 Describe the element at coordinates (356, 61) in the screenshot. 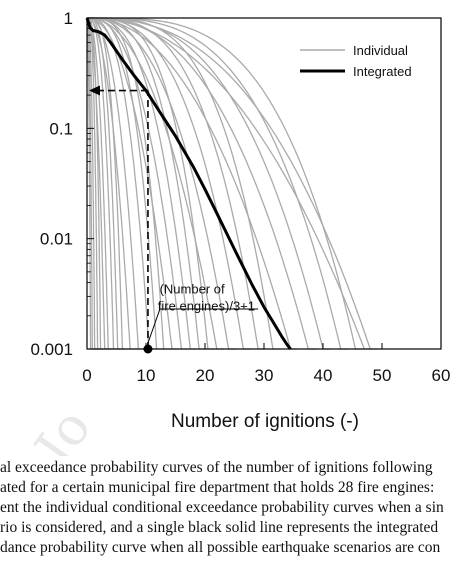

I see `legend: Individual Integrated` at that location.